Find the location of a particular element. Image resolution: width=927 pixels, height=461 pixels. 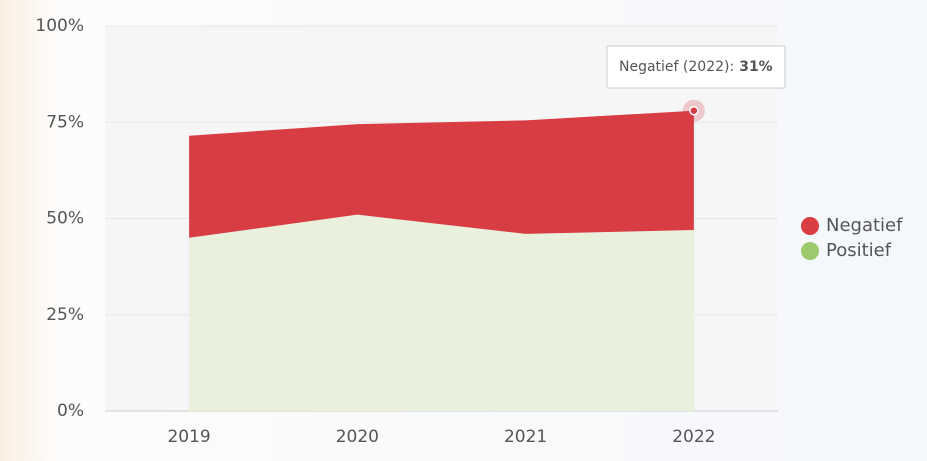

y-tick-label: 50% is located at coordinates (65, 219).